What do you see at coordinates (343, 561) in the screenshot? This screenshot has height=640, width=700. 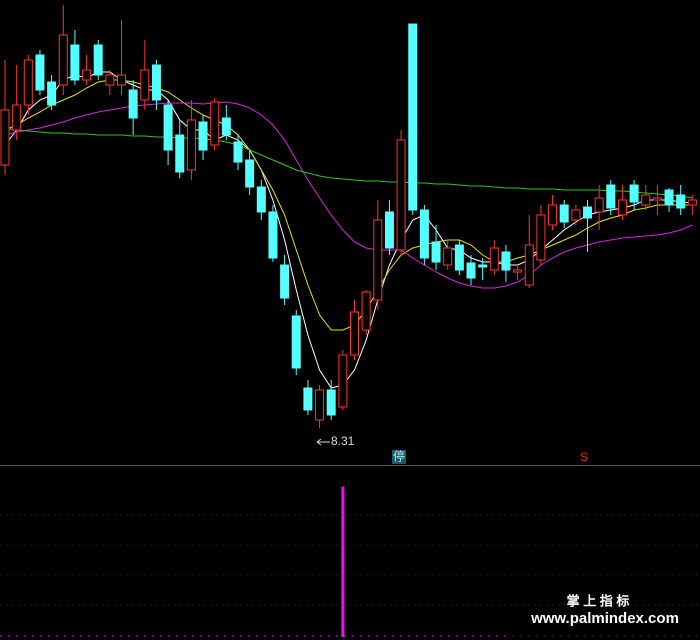 I see `signal-bar` at bounding box center [343, 561].